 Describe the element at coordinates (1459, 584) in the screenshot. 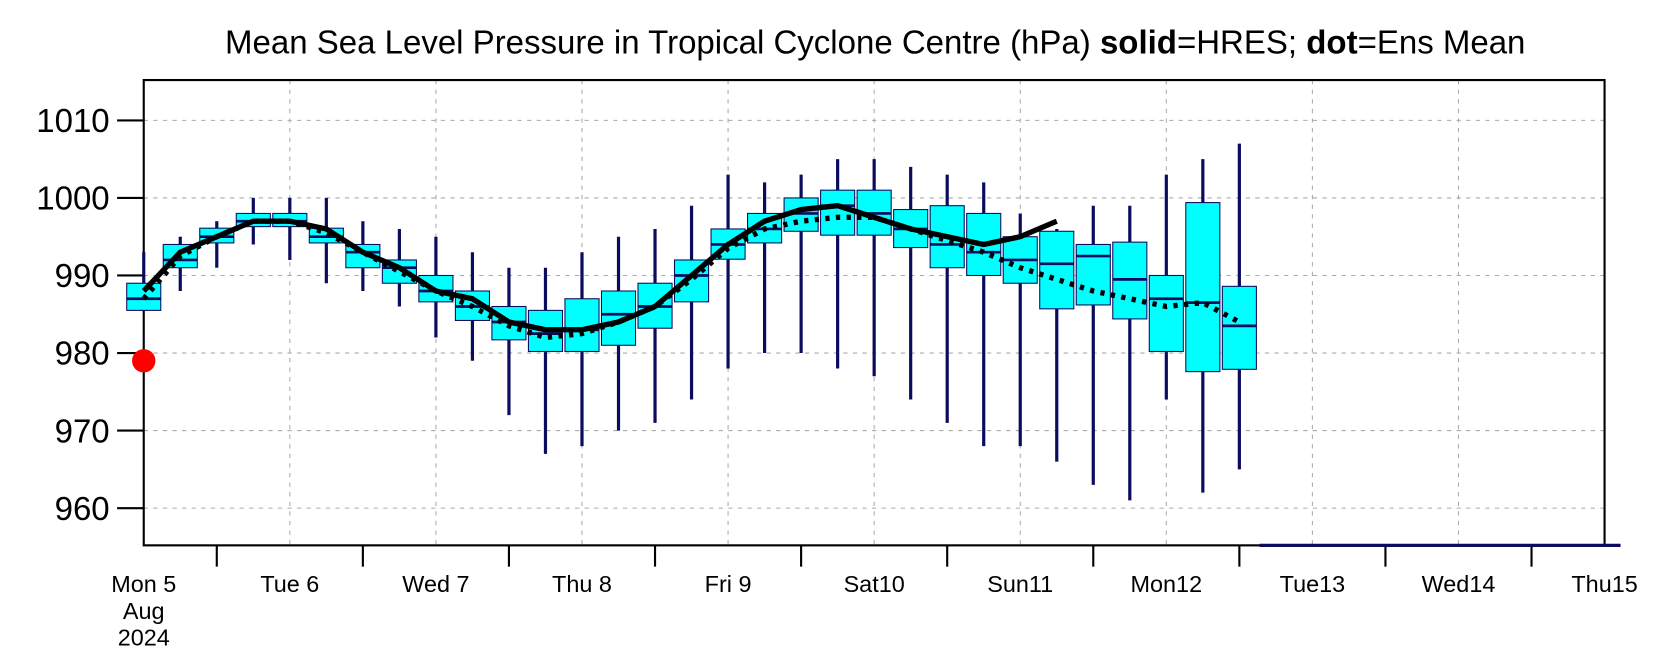

I see `x-tick-label: Wed14` at that location.